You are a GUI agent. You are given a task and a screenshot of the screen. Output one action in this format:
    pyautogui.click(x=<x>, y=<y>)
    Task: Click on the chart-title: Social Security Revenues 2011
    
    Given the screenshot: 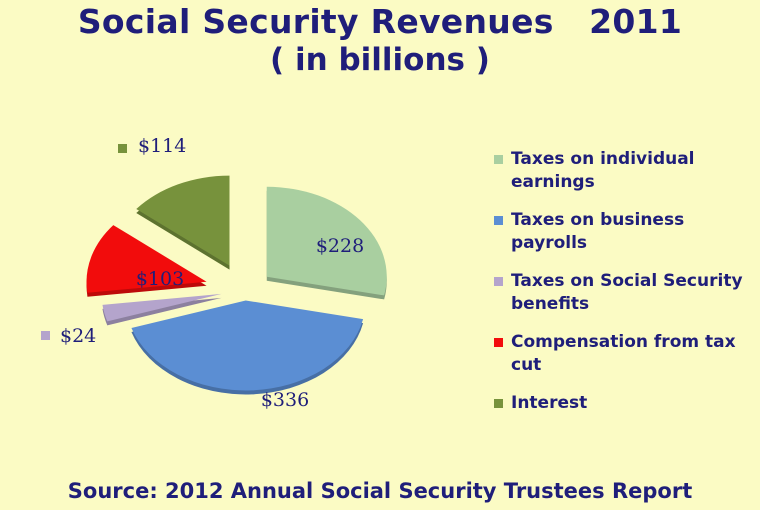 What is the action you would take?
    pyautogui.click(x=380, y=21)
    